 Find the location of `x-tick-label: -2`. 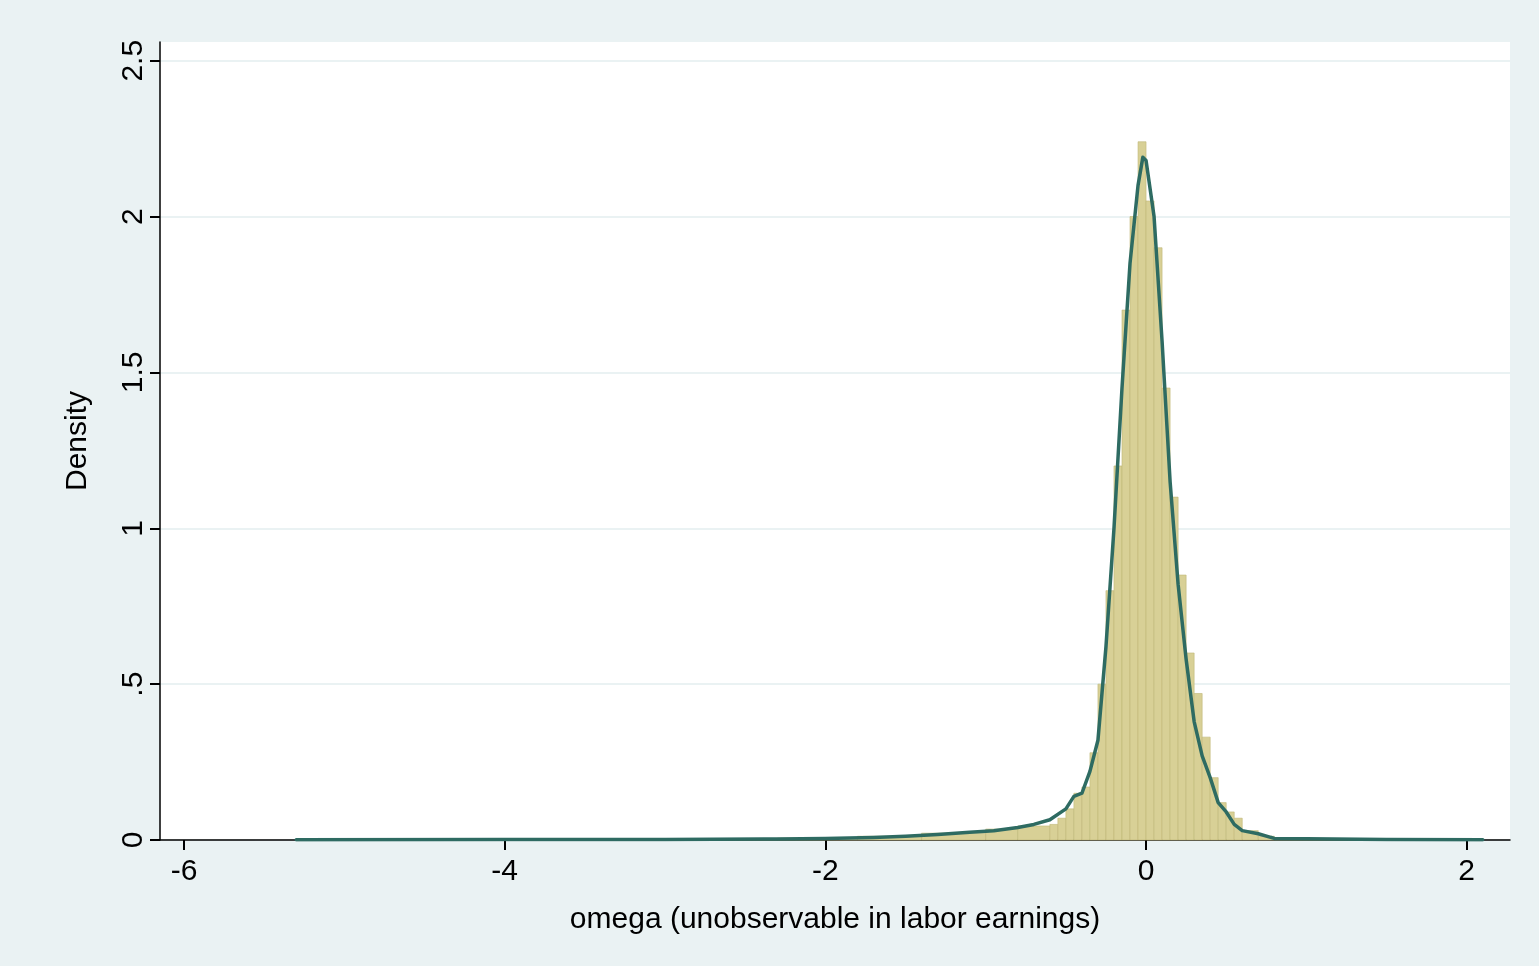

x-tick-label: -2 is located at coordinates (825, 869).